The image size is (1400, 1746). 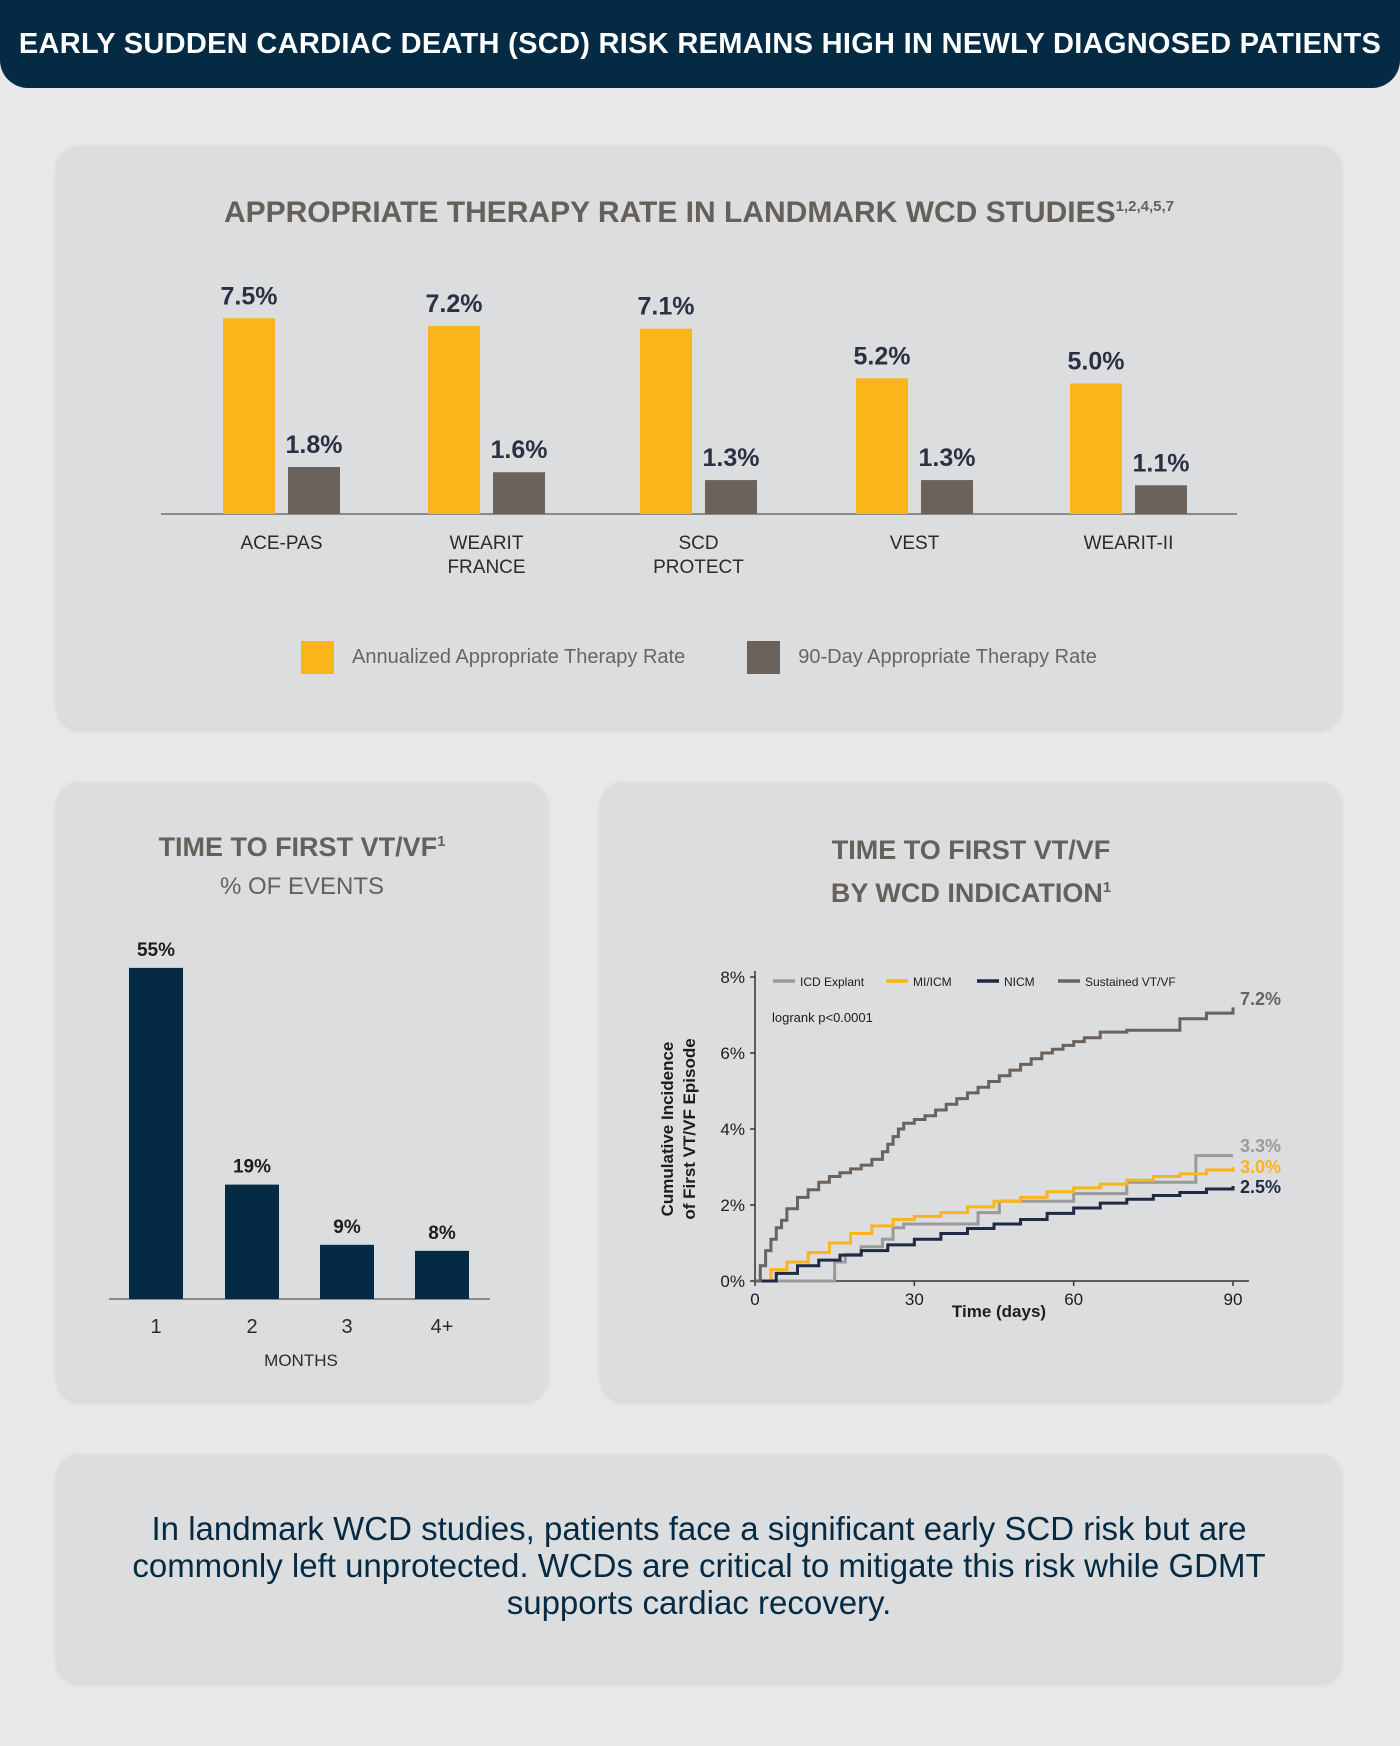 I want to click on legend-item-annualized: Annualized Appropriate Therapy Rate, so click(x=493, y=657).